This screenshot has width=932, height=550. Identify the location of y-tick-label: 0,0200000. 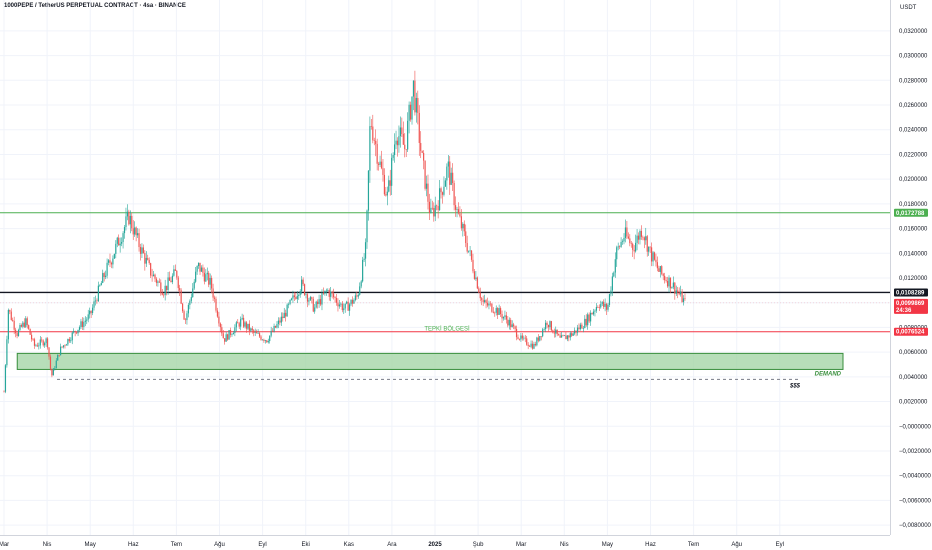
(913, 180).